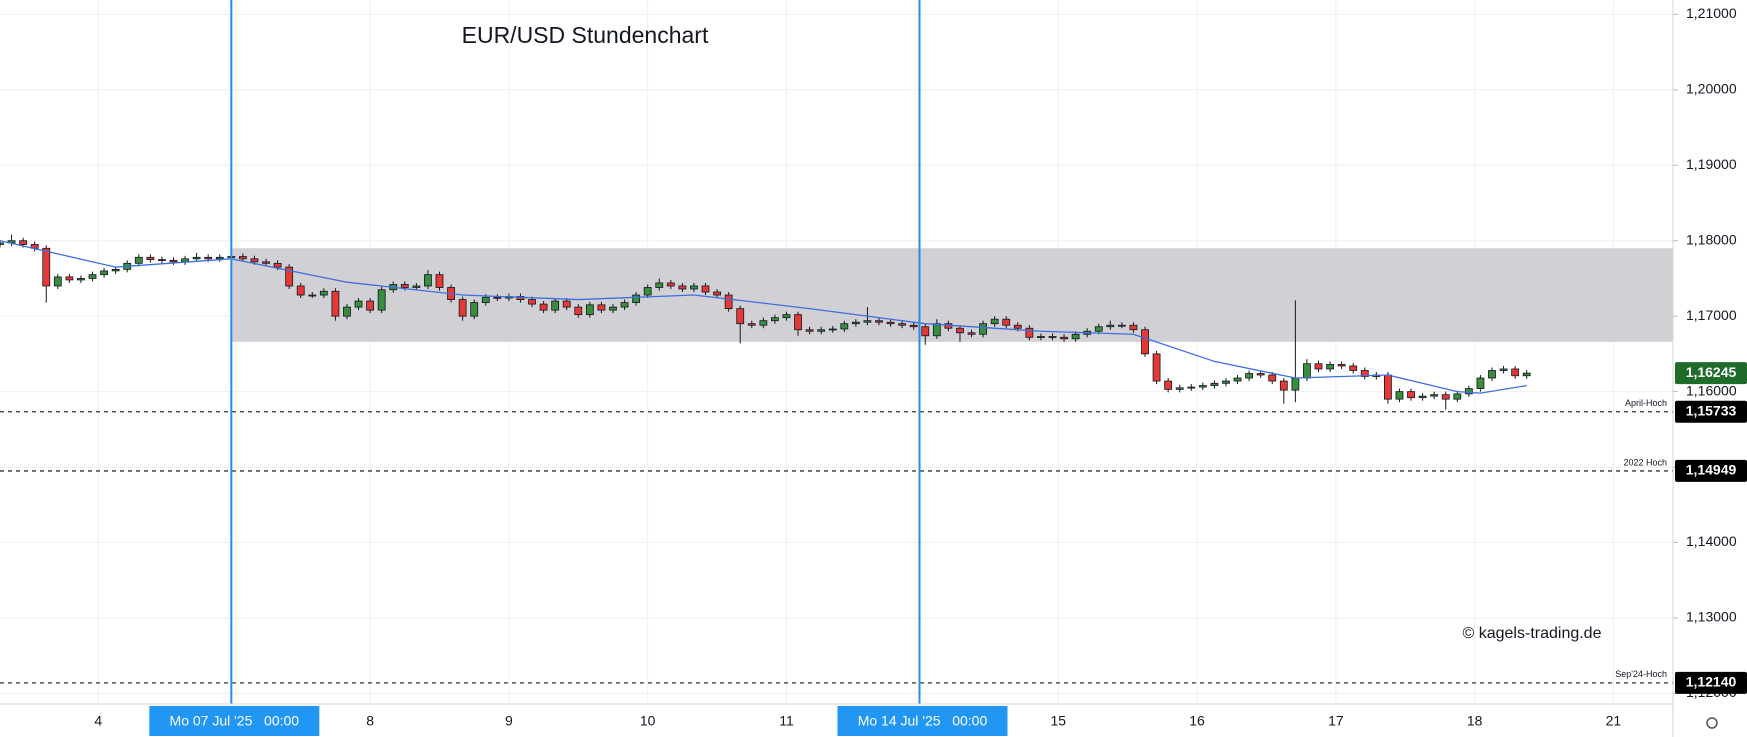 The image size is (1747, 737). Describe the element at coordinates (1336, 721) in the screenshot. I see `x-tick-label: 17` at that location.